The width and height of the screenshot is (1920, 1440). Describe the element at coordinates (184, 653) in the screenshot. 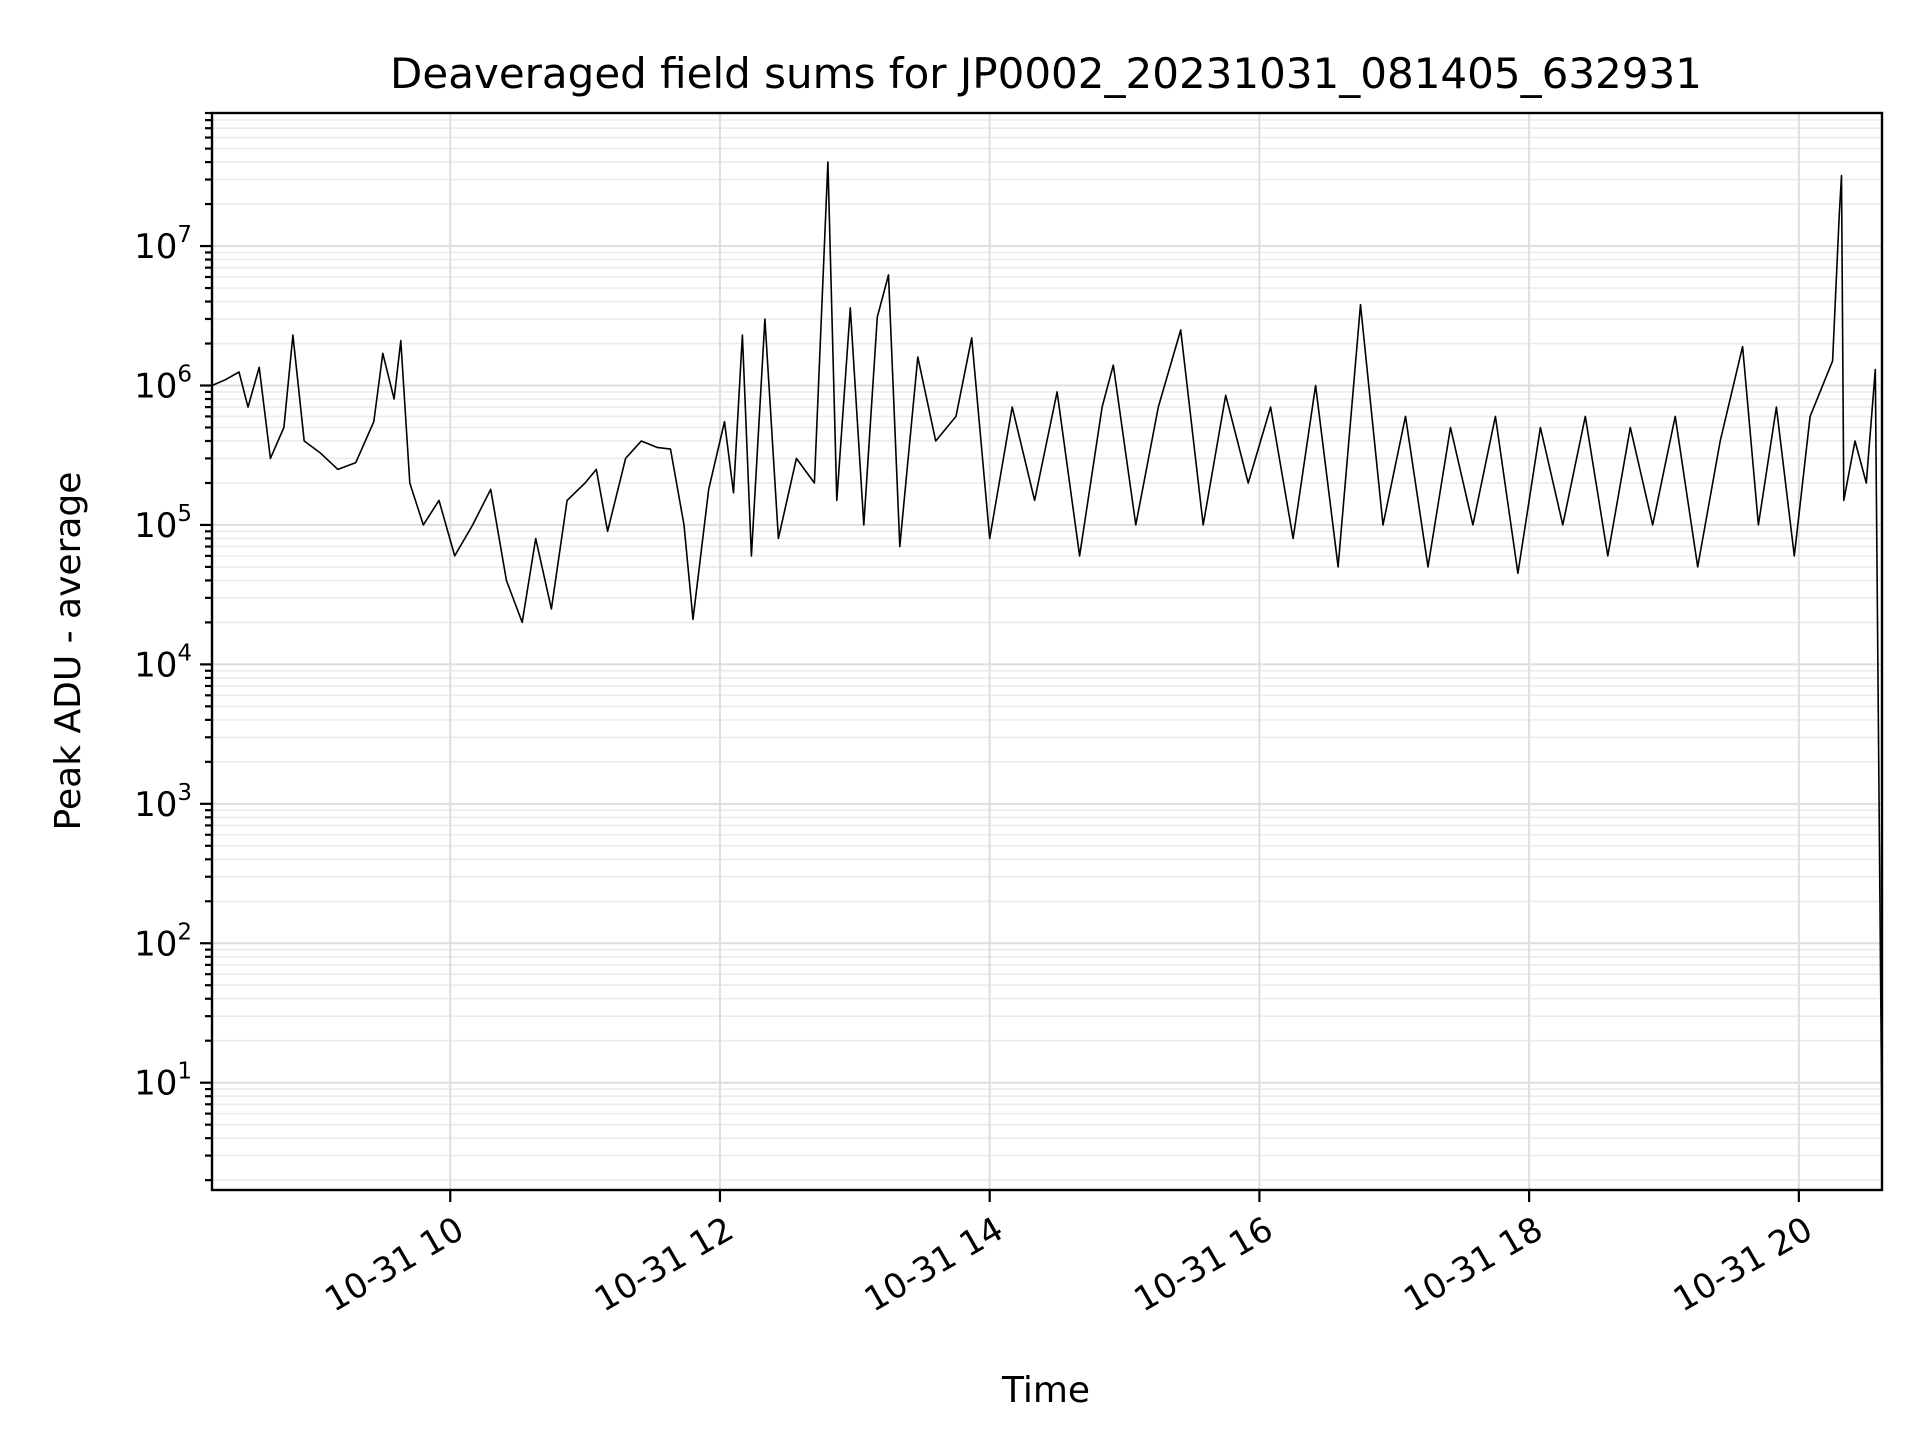

I see `y-tick-exponent: 4` at that location.